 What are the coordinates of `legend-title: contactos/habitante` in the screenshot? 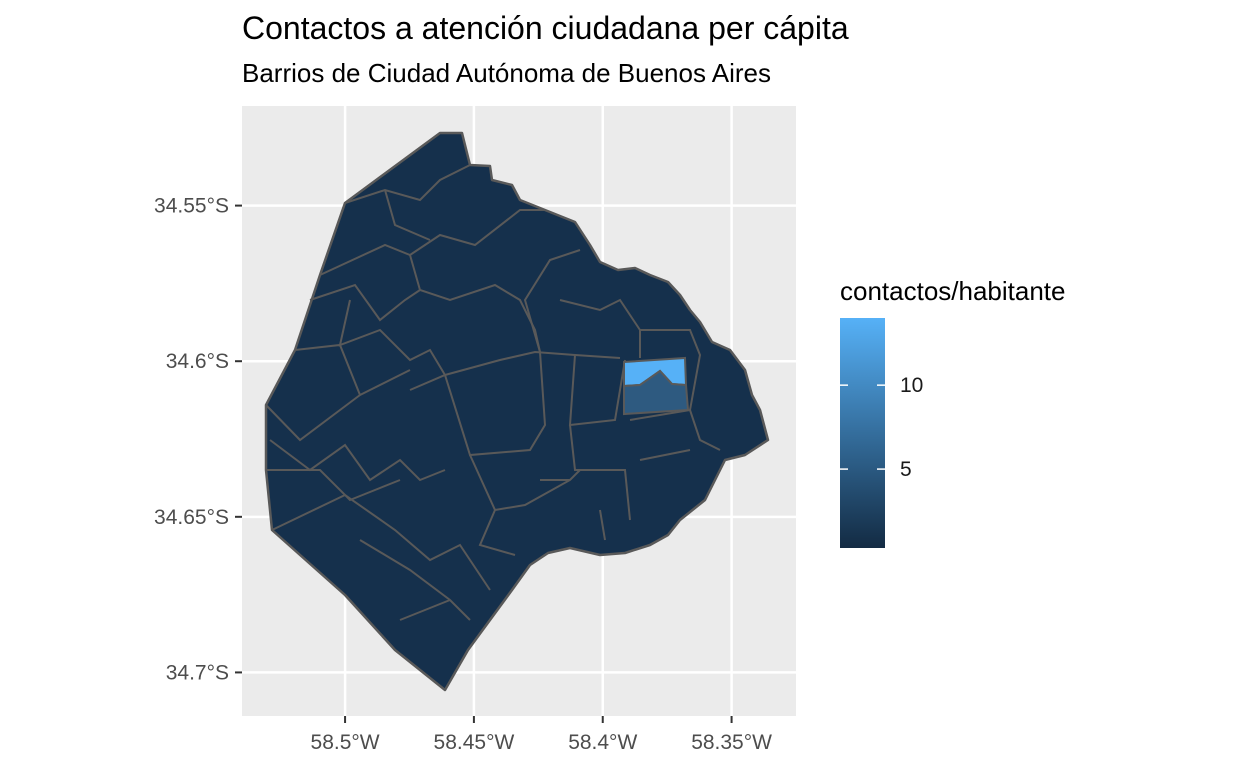 It's located at (953, 291).